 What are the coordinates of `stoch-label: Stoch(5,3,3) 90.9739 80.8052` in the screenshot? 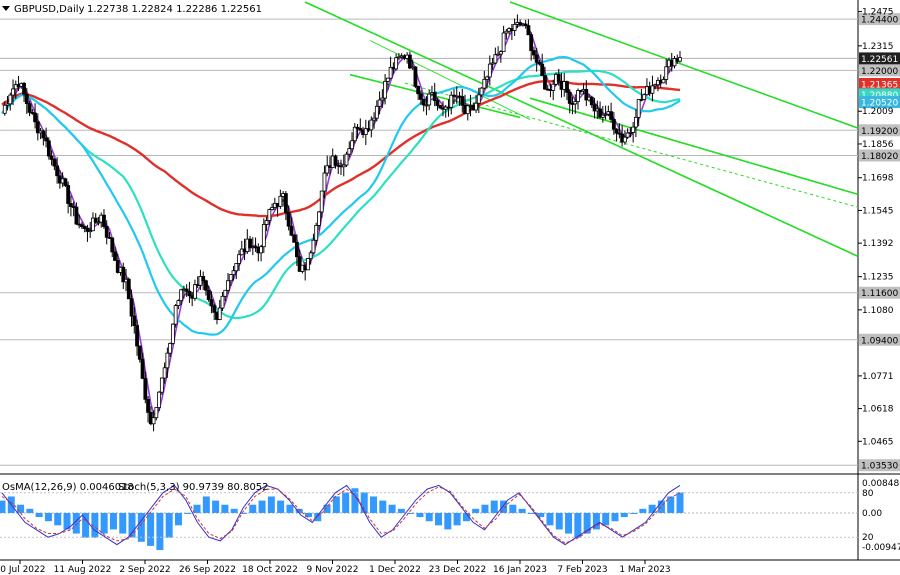 It's located at (193, 487).